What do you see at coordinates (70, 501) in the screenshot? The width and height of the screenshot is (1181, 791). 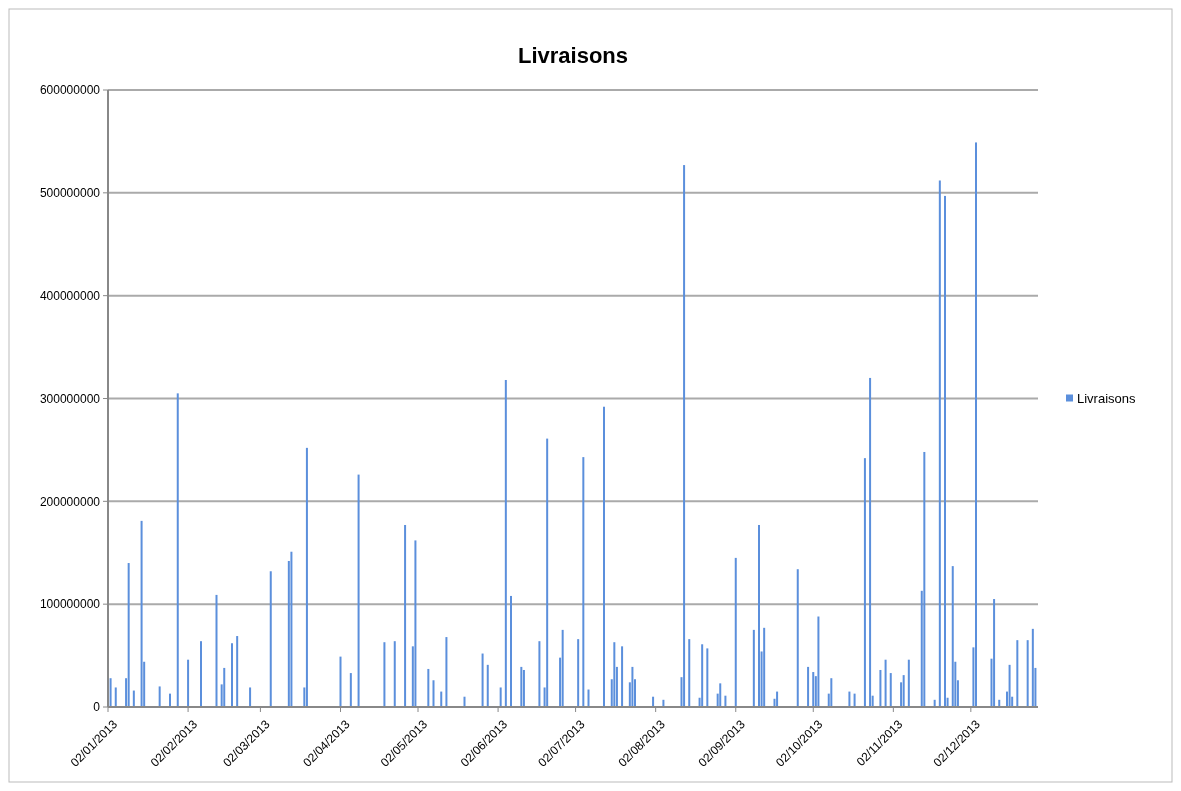 I see `y-tick-label: 200000000` at bounding box center [70, 501].